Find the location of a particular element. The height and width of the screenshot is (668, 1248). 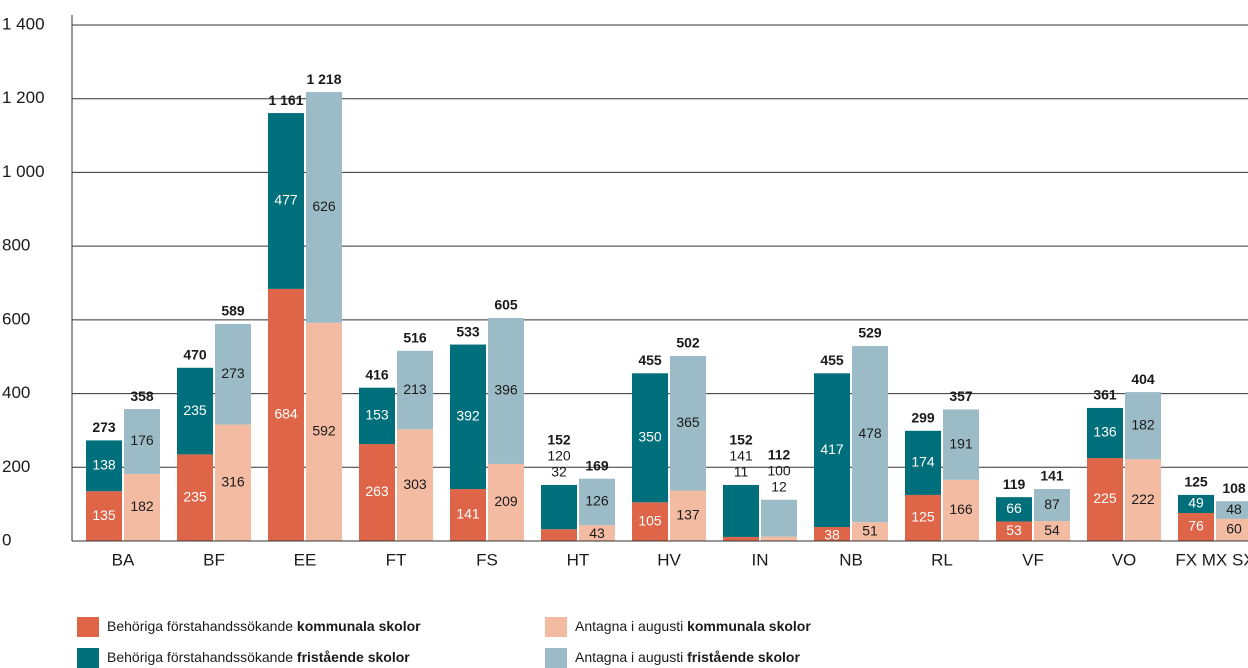

y-tick-label: 1 400 is located at coordinates (23, 23).